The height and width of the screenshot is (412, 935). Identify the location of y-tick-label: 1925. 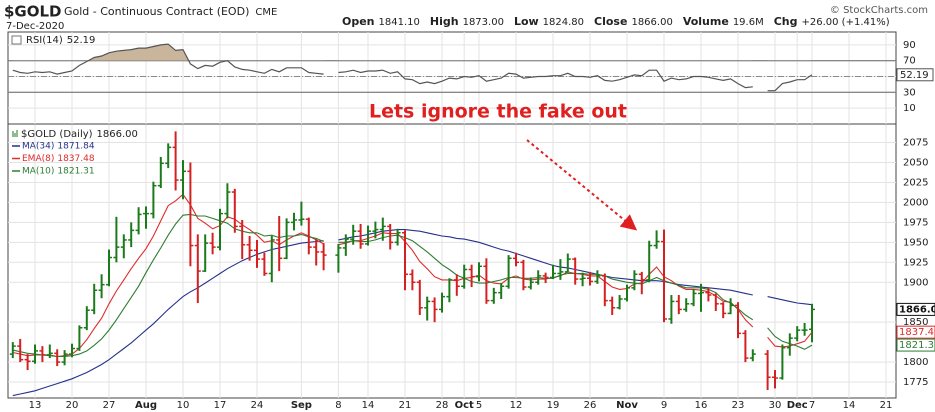
(915, 262).